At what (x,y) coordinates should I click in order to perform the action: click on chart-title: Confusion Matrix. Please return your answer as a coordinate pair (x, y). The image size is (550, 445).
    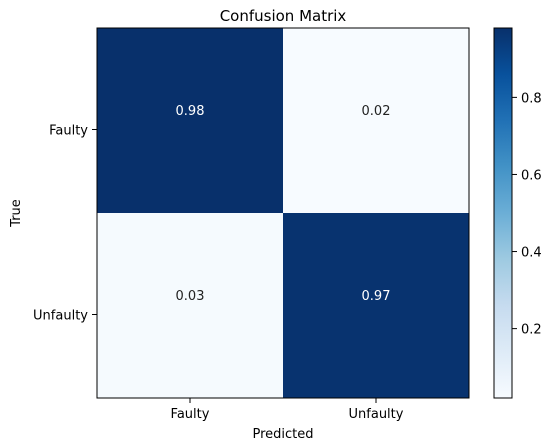
    Looking at the image, I should click on (283, 16).